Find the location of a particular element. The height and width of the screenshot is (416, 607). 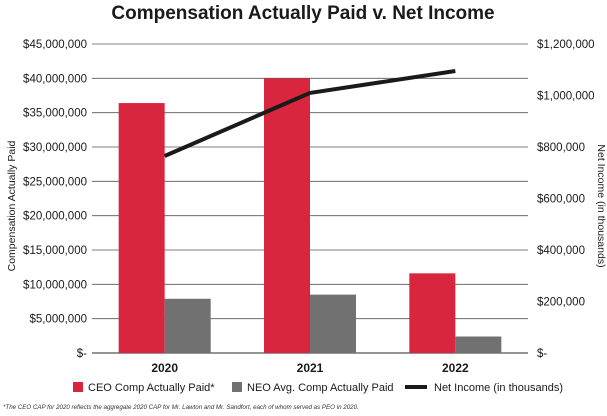

right-tick-label: $1,000,000 is located at coordinates (566, 97).